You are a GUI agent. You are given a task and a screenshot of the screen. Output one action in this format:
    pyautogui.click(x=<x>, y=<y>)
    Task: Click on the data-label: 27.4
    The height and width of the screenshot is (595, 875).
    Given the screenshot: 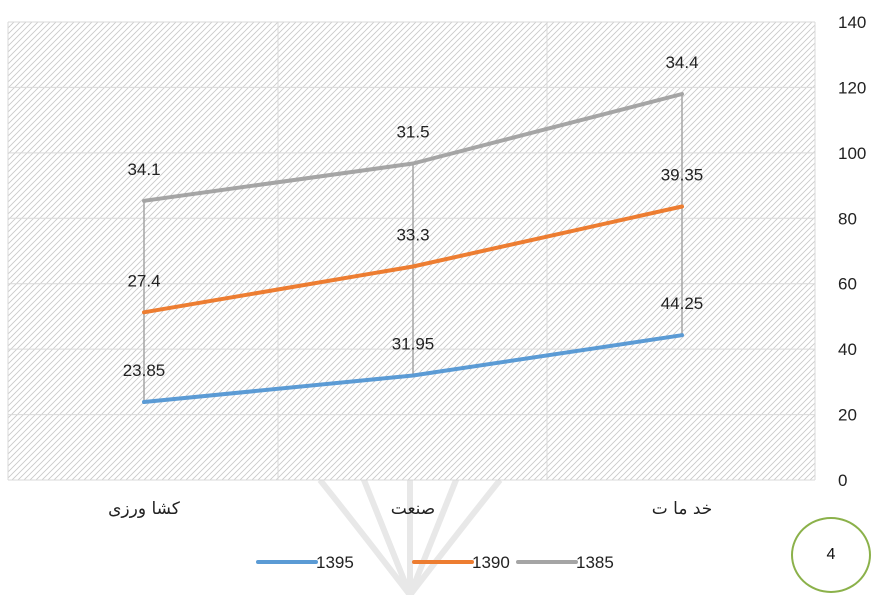 What is the action you would take?
    pyautogui.click(x=143, y=280)
    